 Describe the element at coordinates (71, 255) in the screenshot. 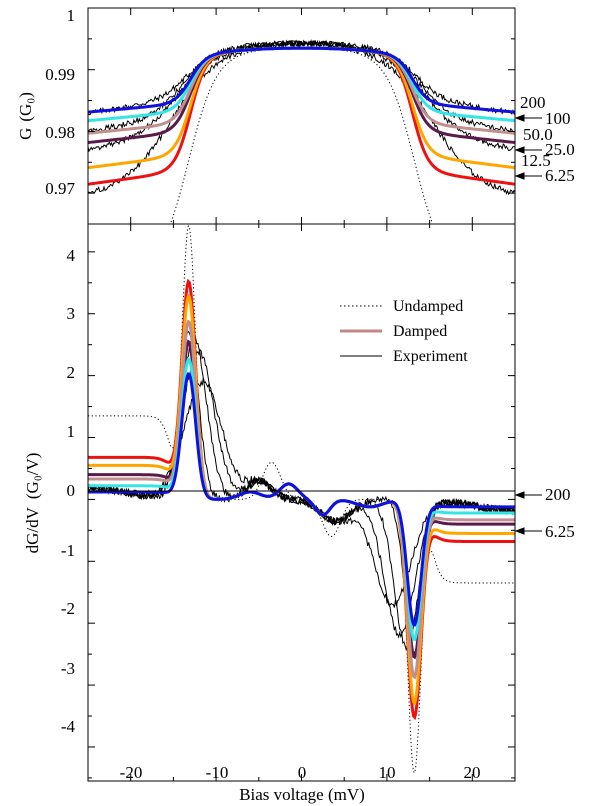

I see `bottom-y-tick-label: 4` at that location.